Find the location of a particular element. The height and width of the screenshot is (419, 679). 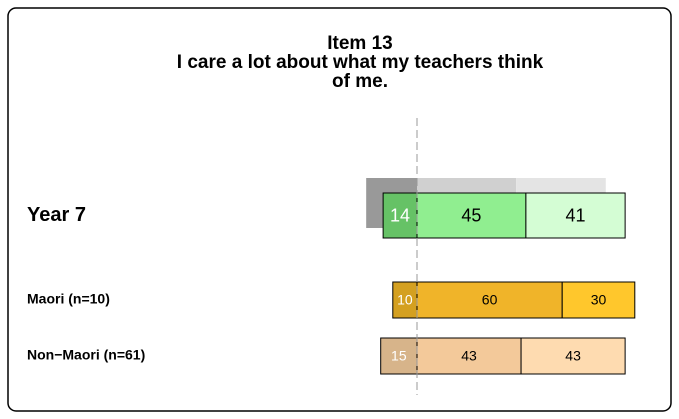

value-label: 45 is located at coordinates (471, 215).